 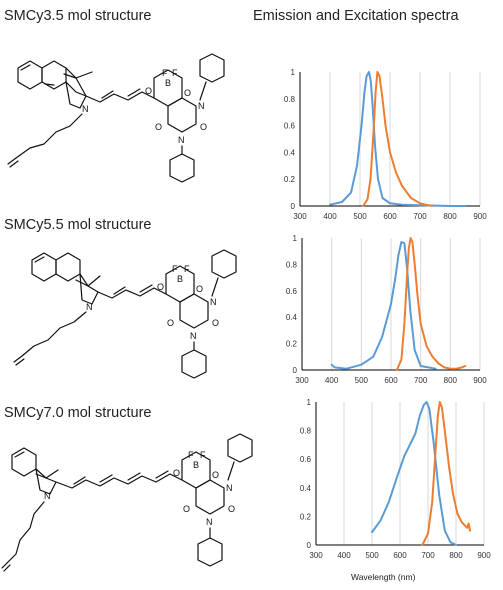 I want to click on molecule-smcy55: N F F B O O N O N O, so click(x=125, y=314).